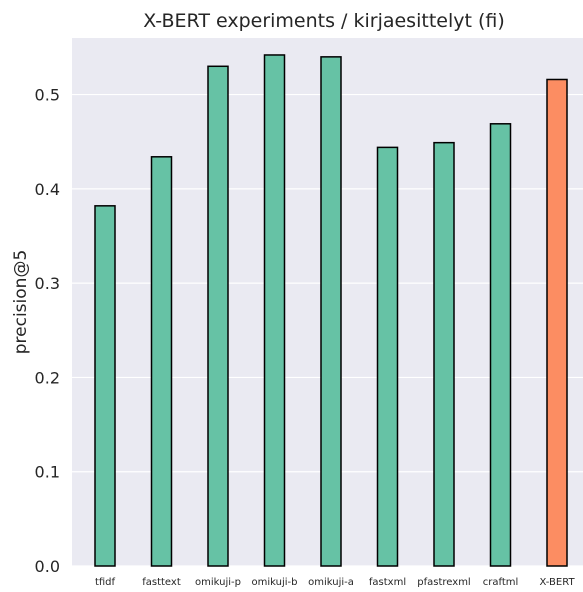 This screenshot has height=592, width=583. I want to click on bar-x-bert, so click(557, 322).